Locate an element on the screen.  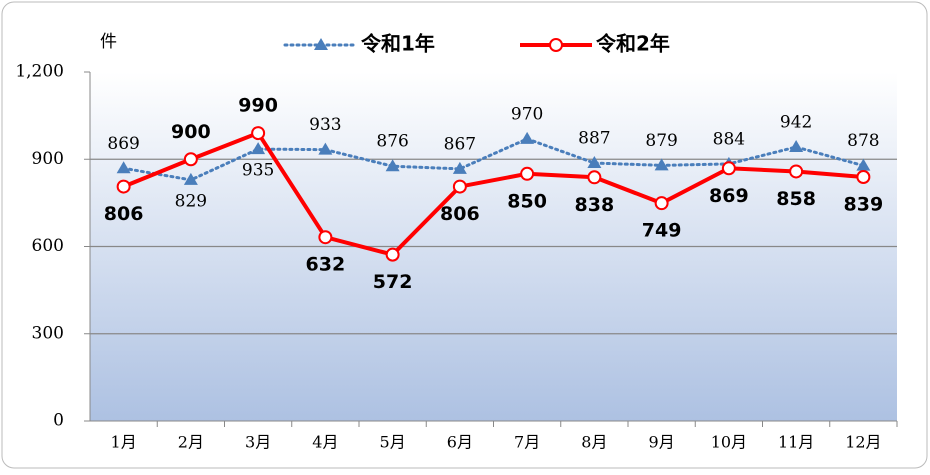
data-label: 878 is located at coordinates (863, 141).